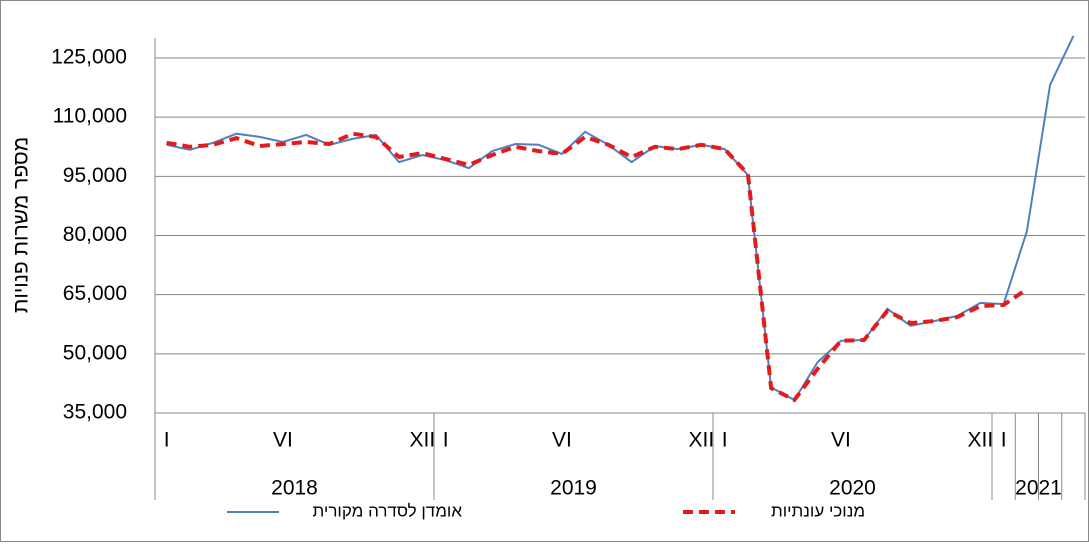 This screenshot has height=547, width=1089. What do you see at coordinates (294, 488) in the screenshot?
I see `year-label: 2018` at bounding box center [294, 488].